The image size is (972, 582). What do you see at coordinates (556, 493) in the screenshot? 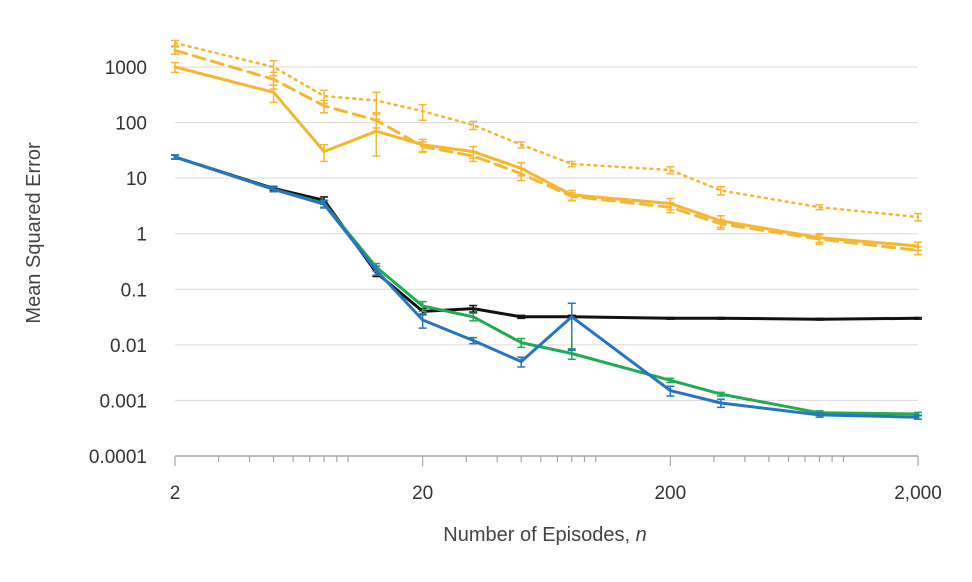
I see `x-tick-labels: 2 20 200 2,000` at bounding box center [556, 493].